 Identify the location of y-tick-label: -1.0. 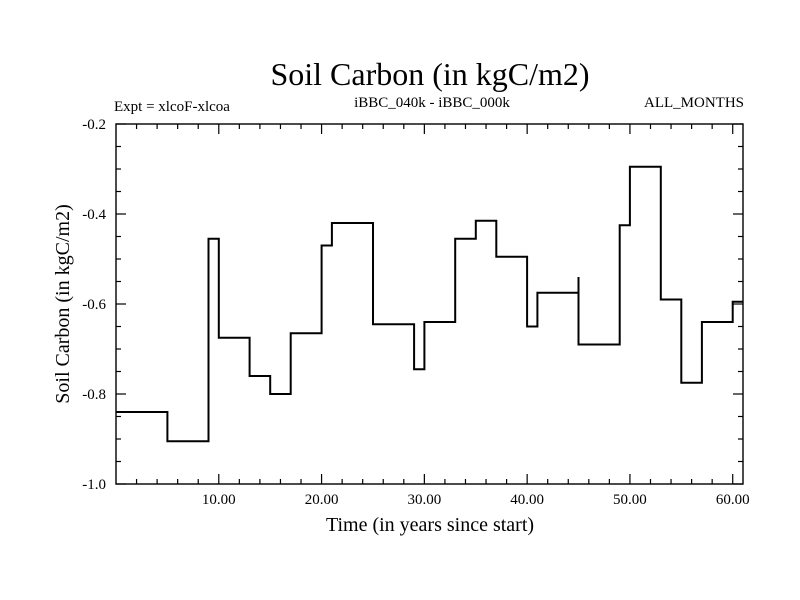
(94, 485).